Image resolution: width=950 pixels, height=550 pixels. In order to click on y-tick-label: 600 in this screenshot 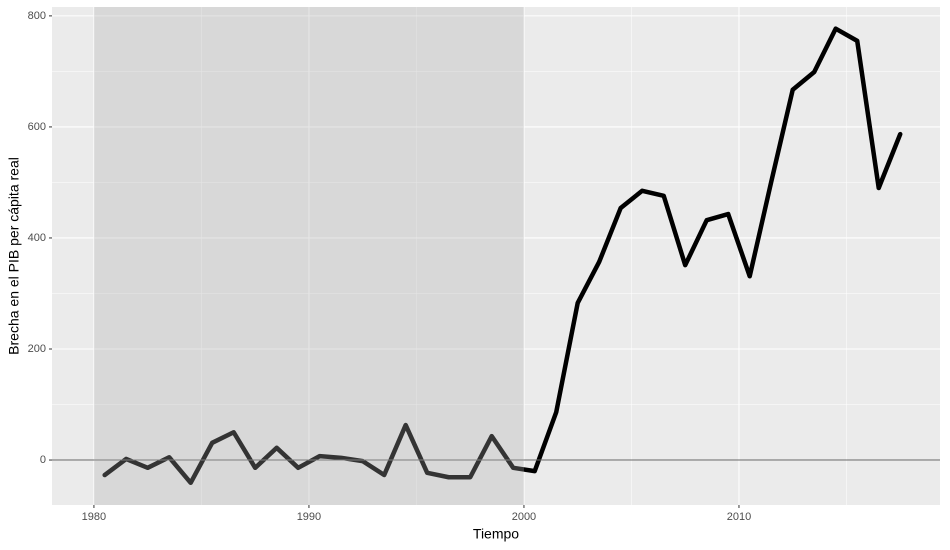, I will do `click(37, 127)`.